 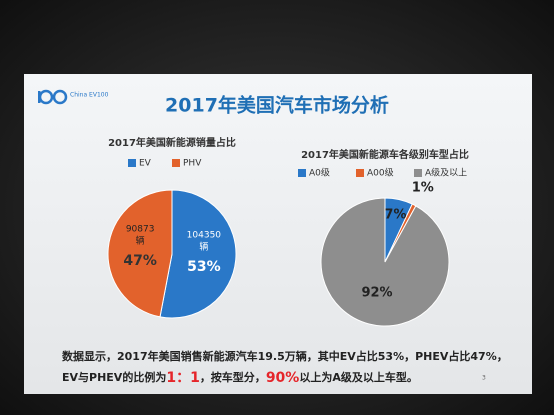 What do you see at coordinates (395, 215) in the screenshot?
I see `value-label: 7%` at bounding box center [395, 215].